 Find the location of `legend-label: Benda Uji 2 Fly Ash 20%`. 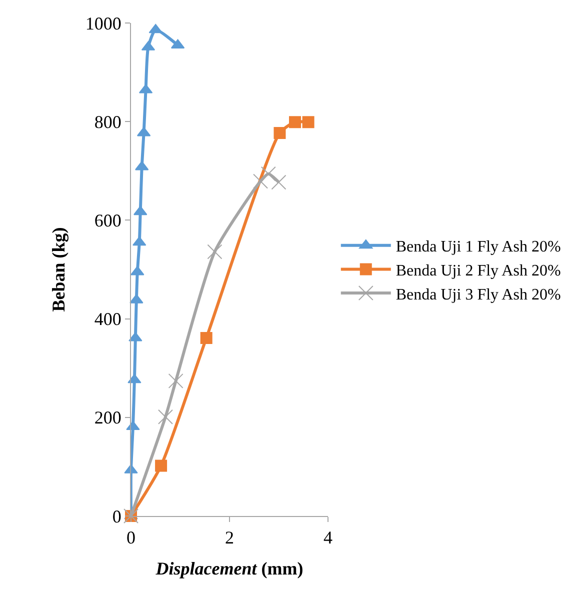

legend-label: Benda Uji 2 Fly Ash 20% is located at coordinates (478, 271).